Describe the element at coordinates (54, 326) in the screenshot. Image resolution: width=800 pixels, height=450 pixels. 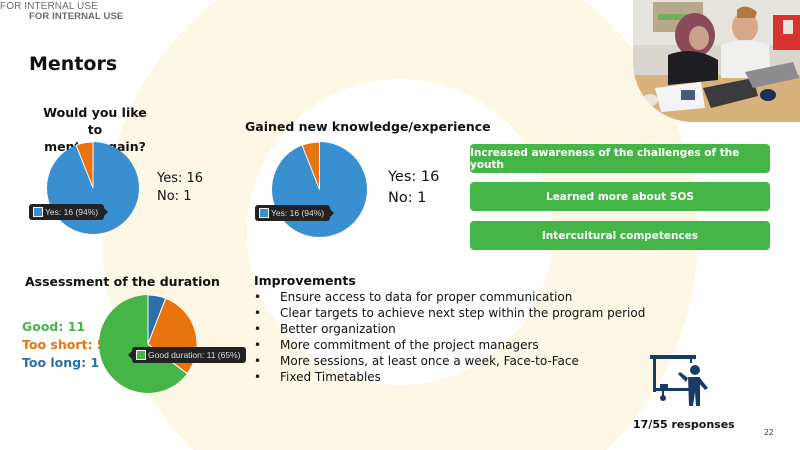
I see `legend-good: Good: 11` at that location.